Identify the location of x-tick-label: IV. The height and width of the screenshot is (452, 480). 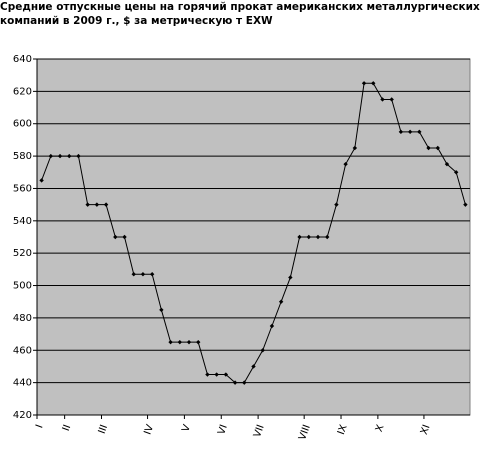
(150, 429).